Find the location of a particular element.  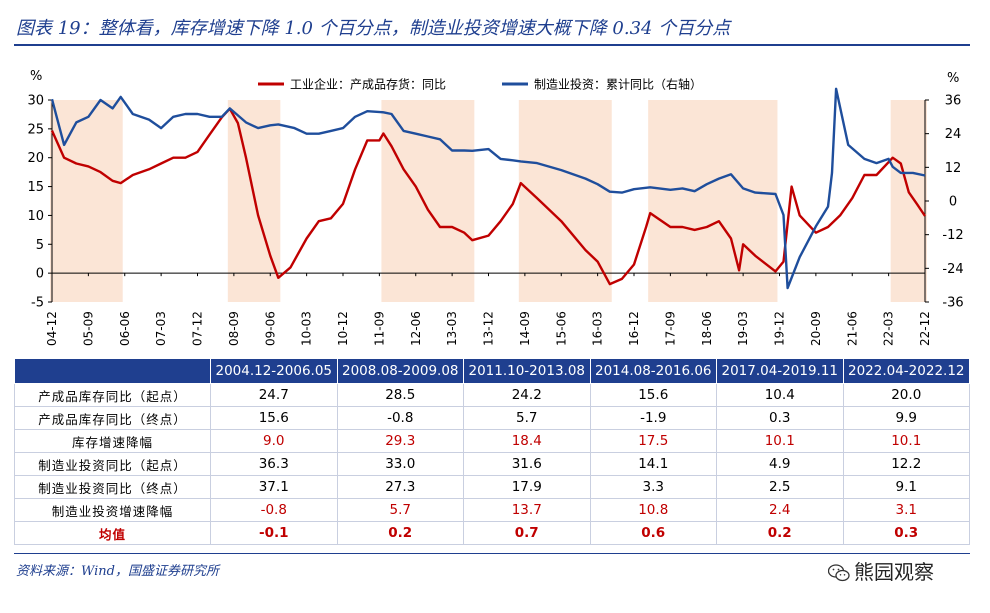

right-tick-label: 0 is located at coordinates (953, 202).